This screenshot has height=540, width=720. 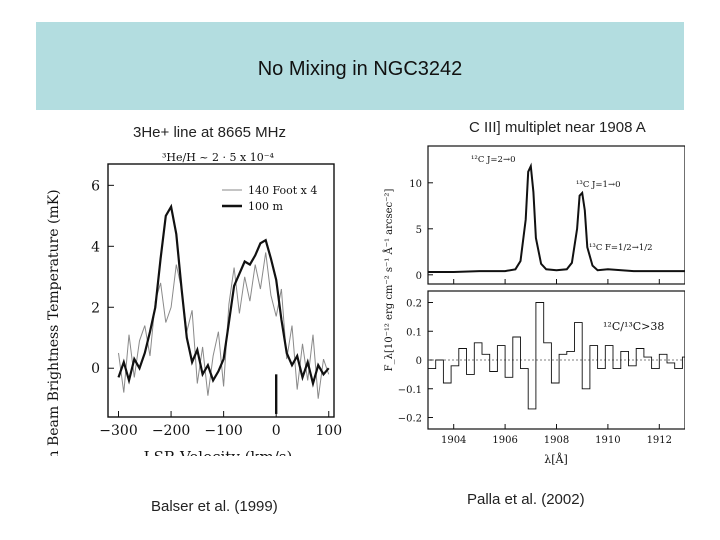 What do you see at coordinates (214, 506) in the screenshot?
I see `left-citation: Balser et al. (1999)` at bounding box center [214, 506].